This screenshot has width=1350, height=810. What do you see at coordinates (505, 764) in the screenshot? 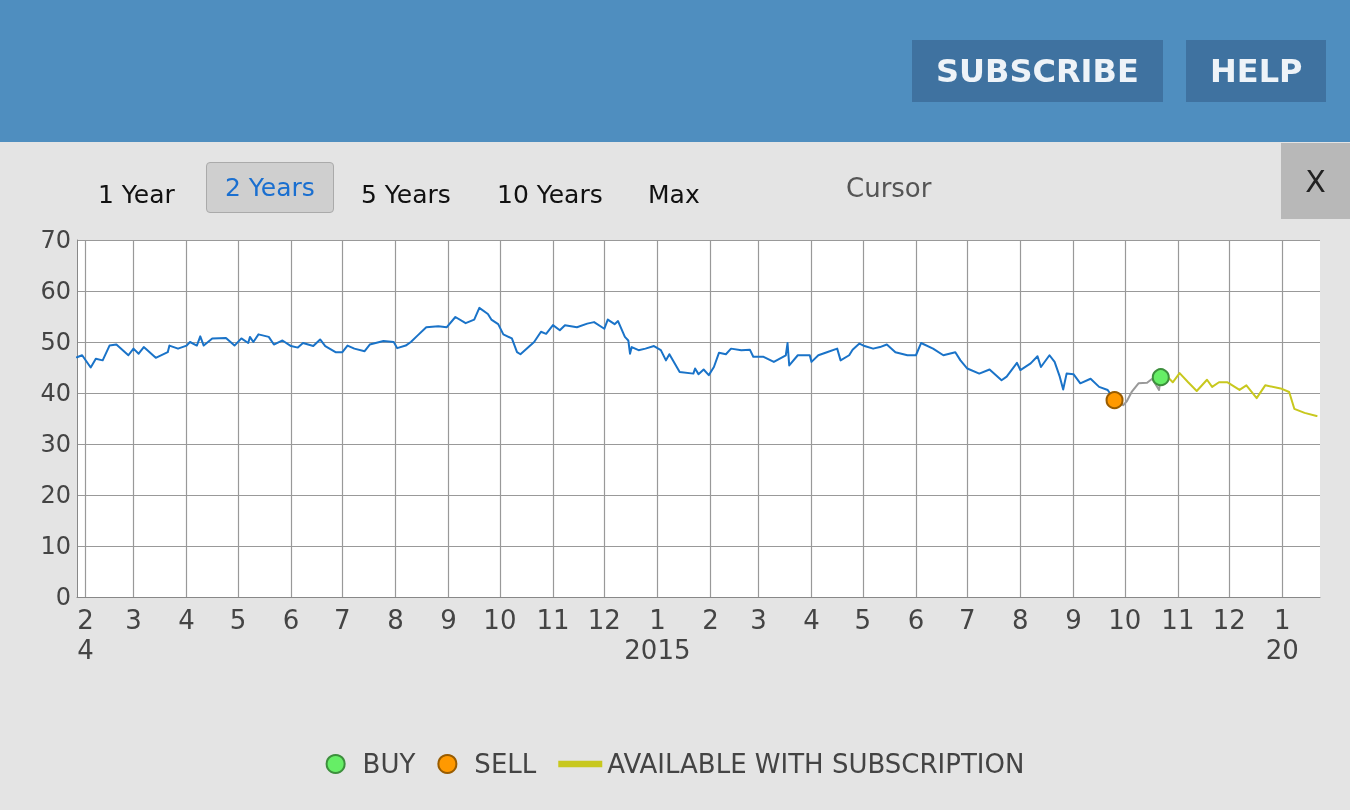
I see `legend-label: SELL` at bounding box center [505, 764].